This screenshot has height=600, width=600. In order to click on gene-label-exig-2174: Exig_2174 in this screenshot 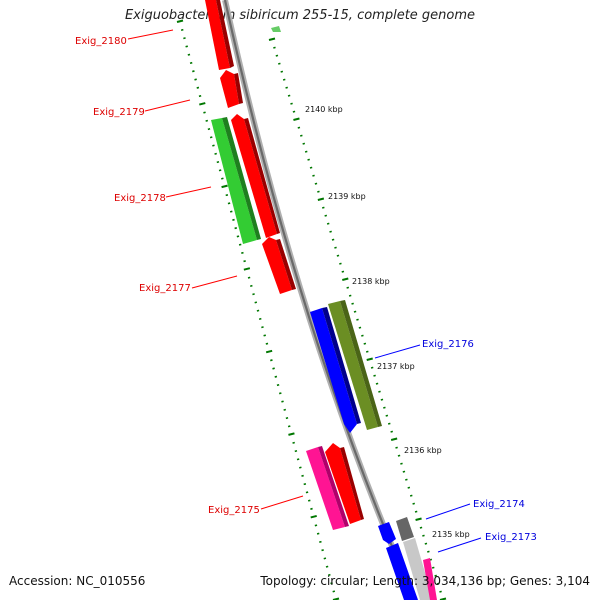, I will do `click(499, 504)`.